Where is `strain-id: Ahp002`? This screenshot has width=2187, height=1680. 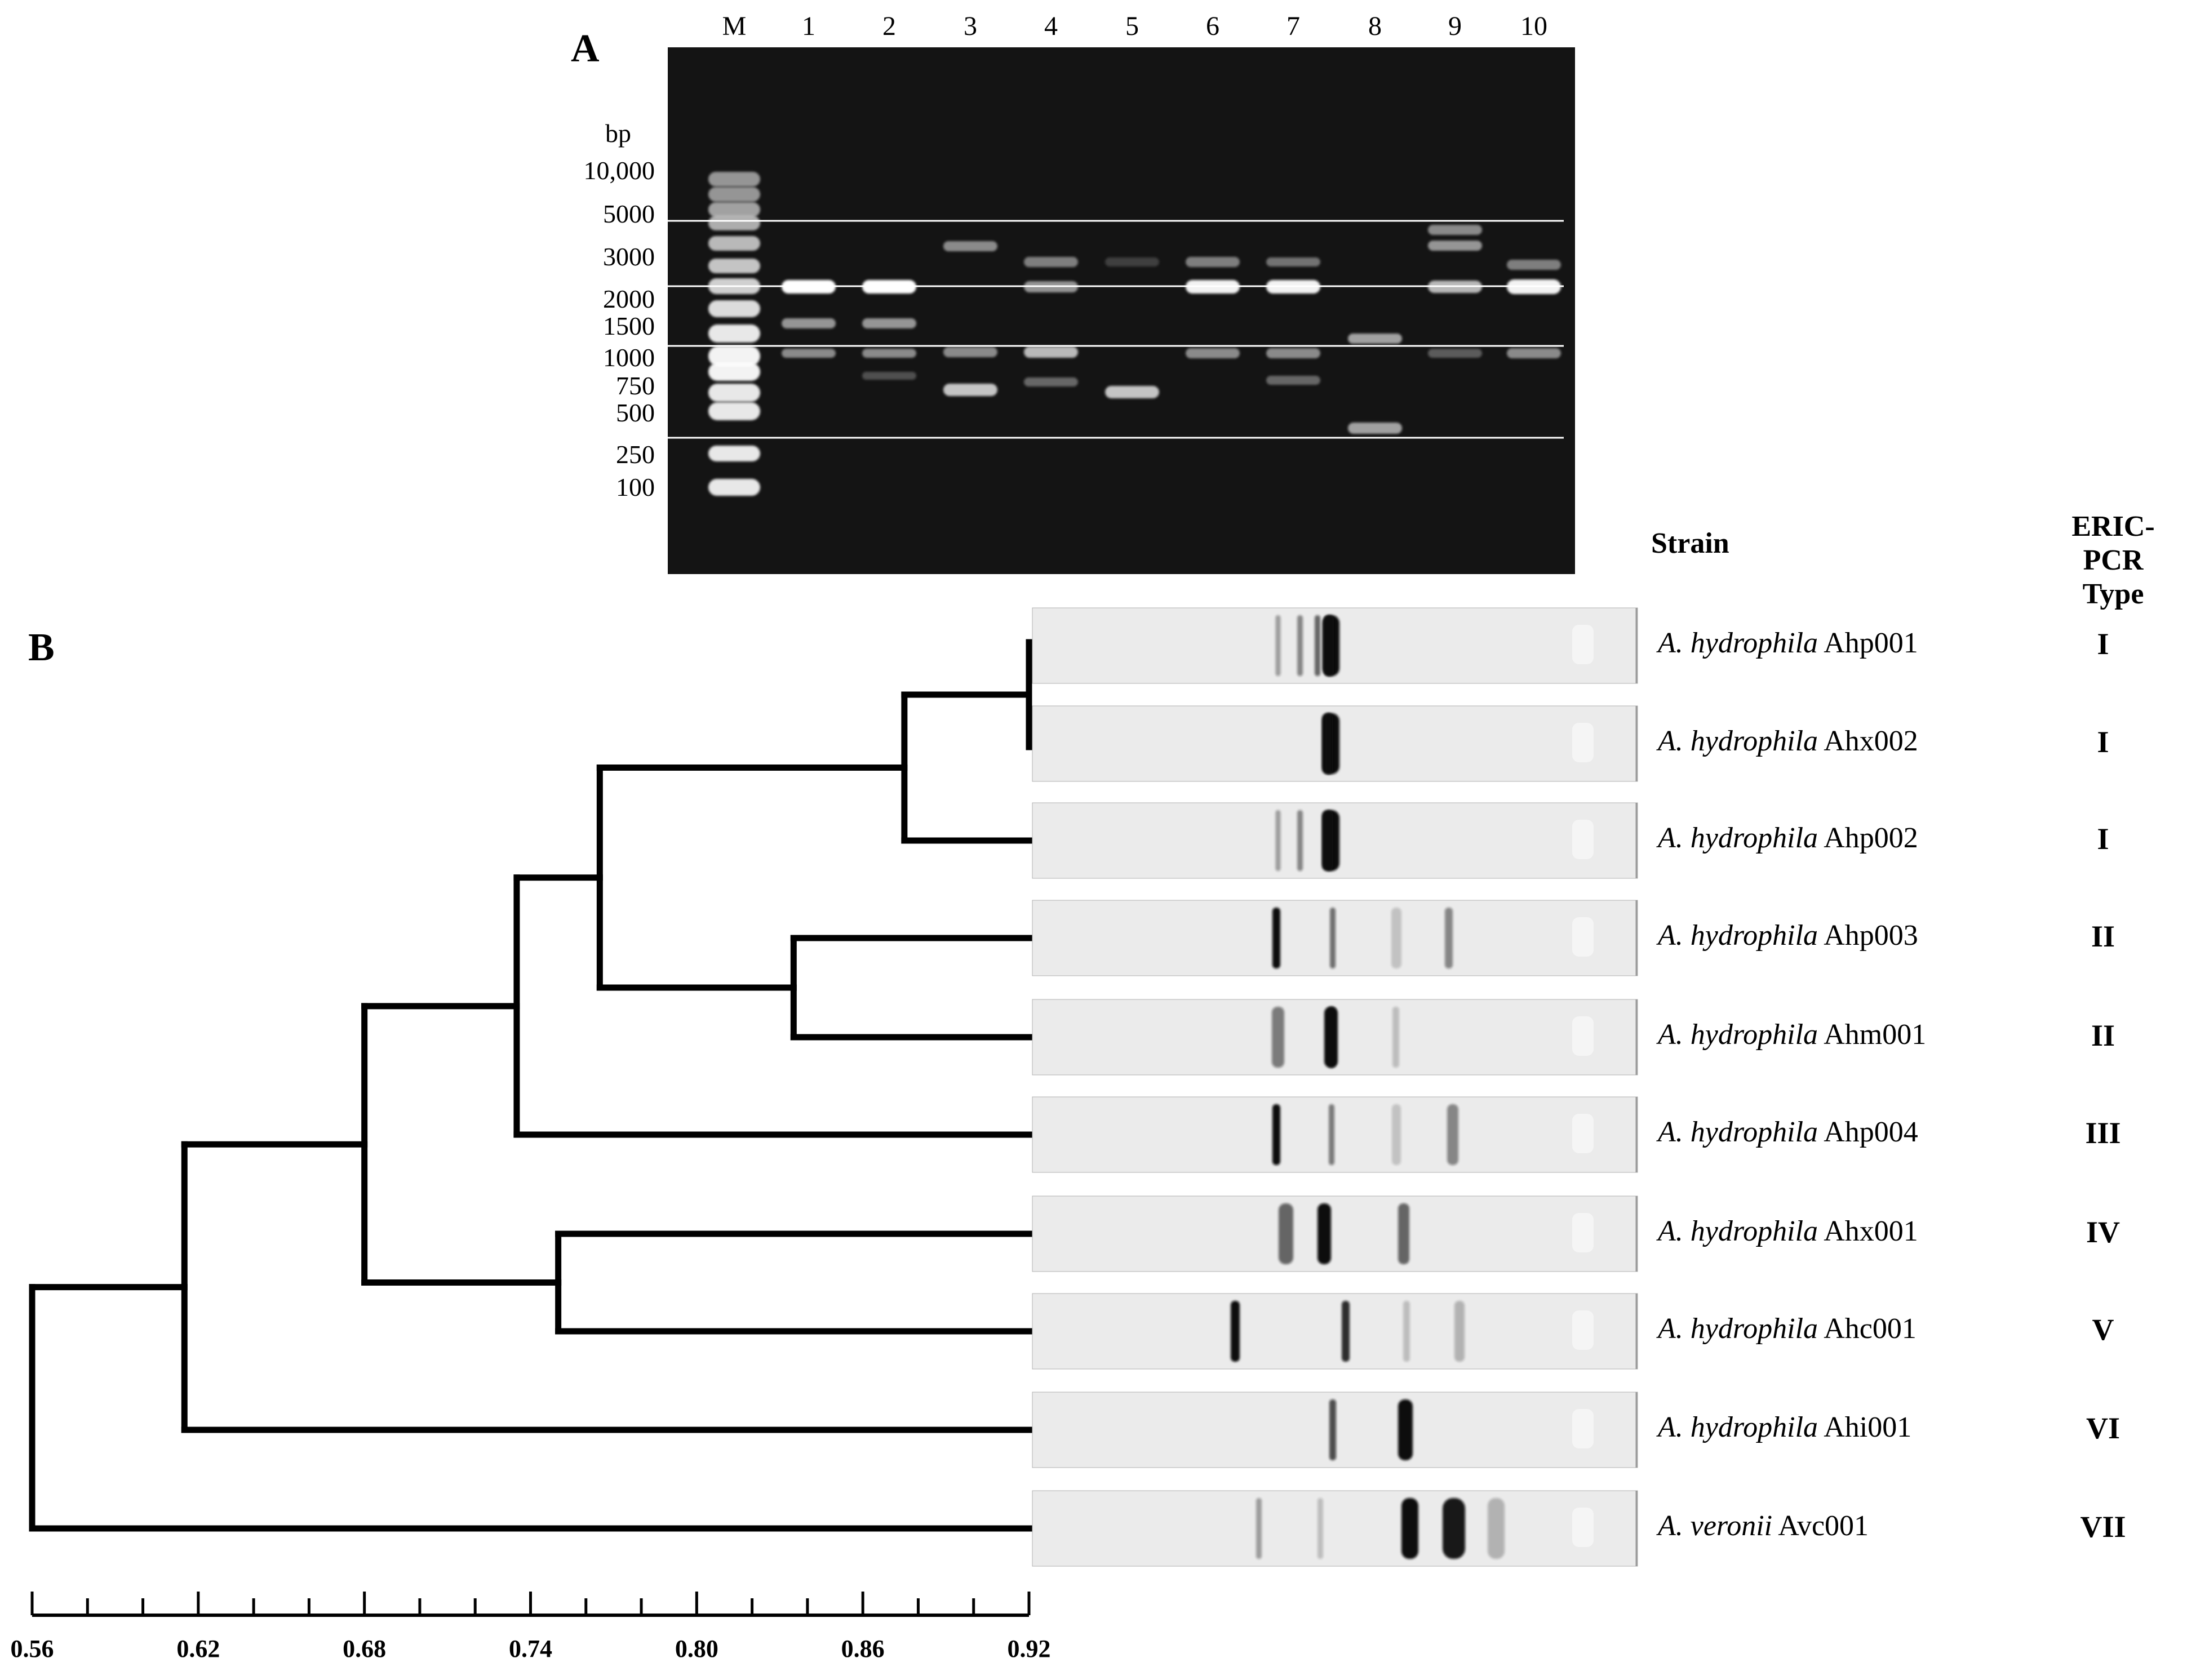 strain-id: Ahp002 is located at coordinates (1871, 838).